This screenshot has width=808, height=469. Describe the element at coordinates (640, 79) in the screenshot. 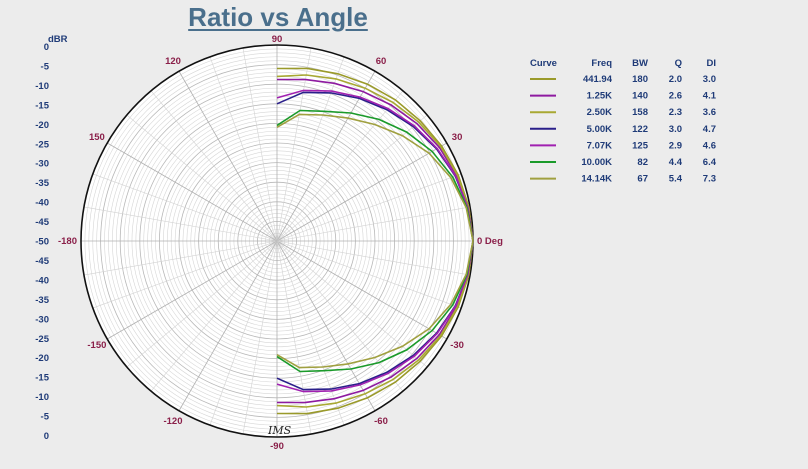

I see `legend-bw-0: 180` at that location.